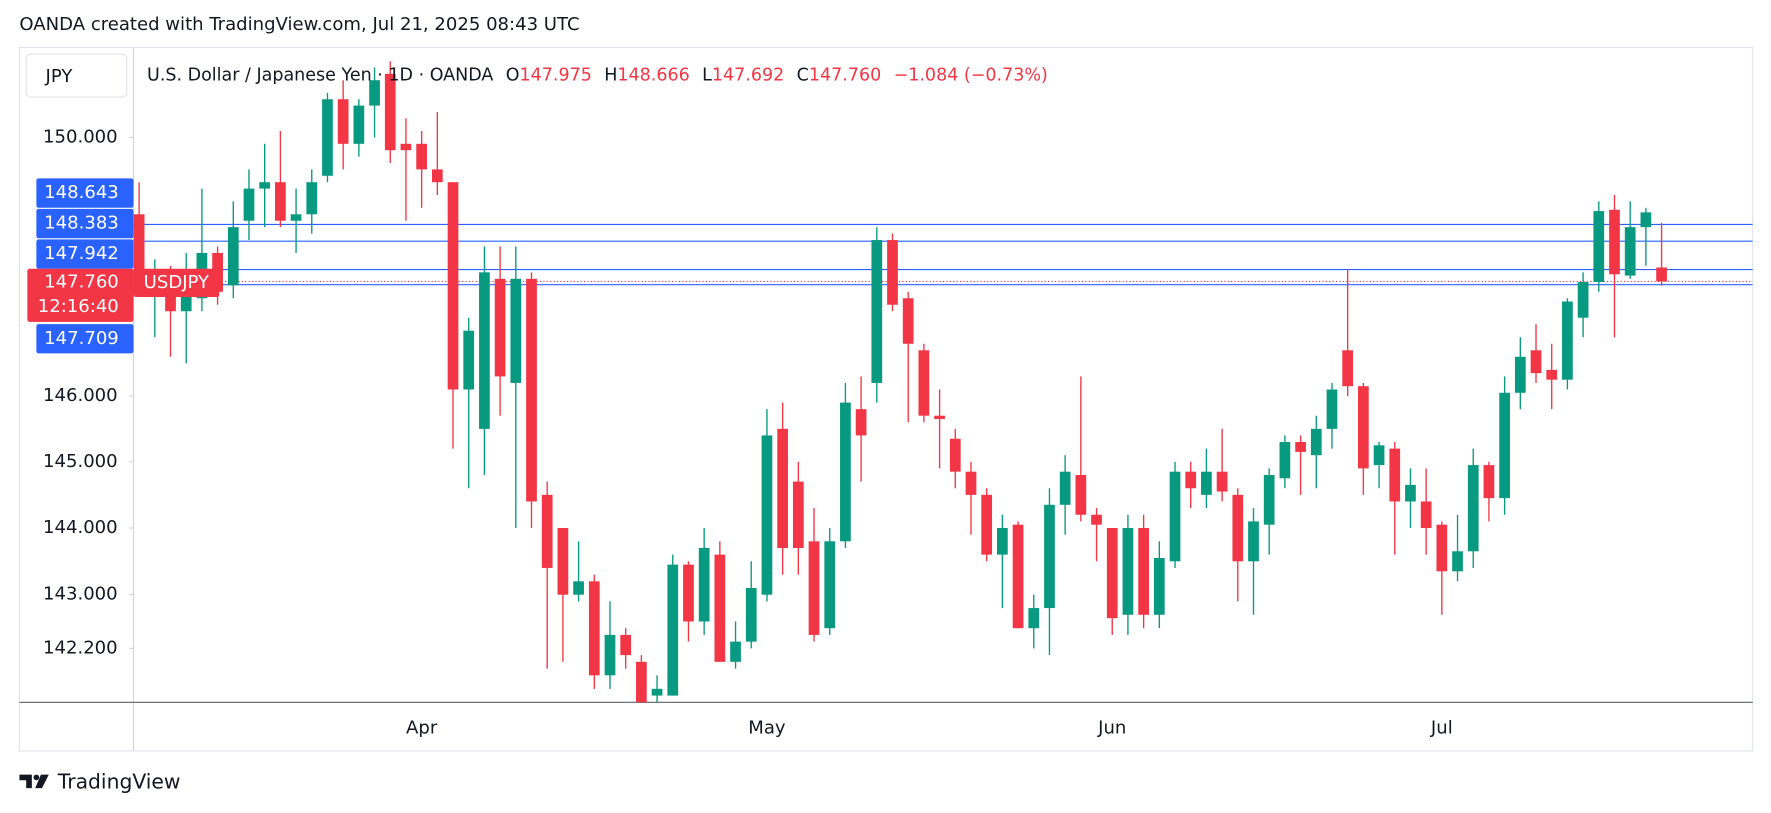 This screenshot has width=1771, height=813. Describe the element at coordinates (320, 76) in the screenshot. I see `symbol: U.S. Dollar / Japanese Yen · 1D · OANDA` at that location.